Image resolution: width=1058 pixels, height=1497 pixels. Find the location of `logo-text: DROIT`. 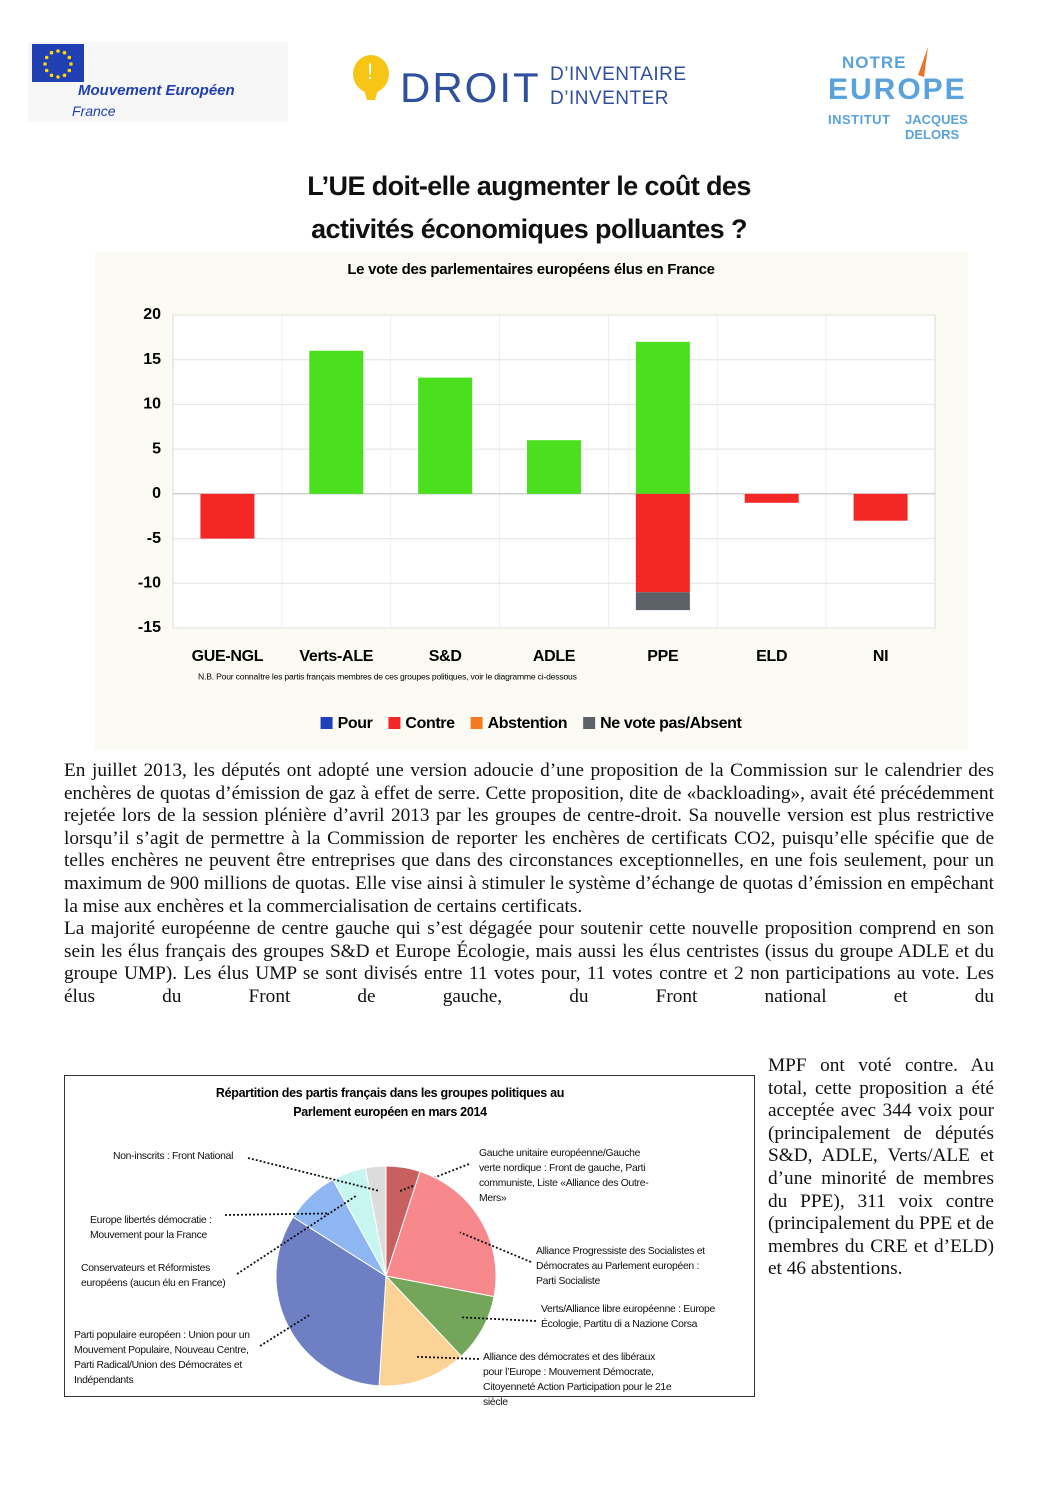

logo-text: DROIT is located at coordinates (470, 87).